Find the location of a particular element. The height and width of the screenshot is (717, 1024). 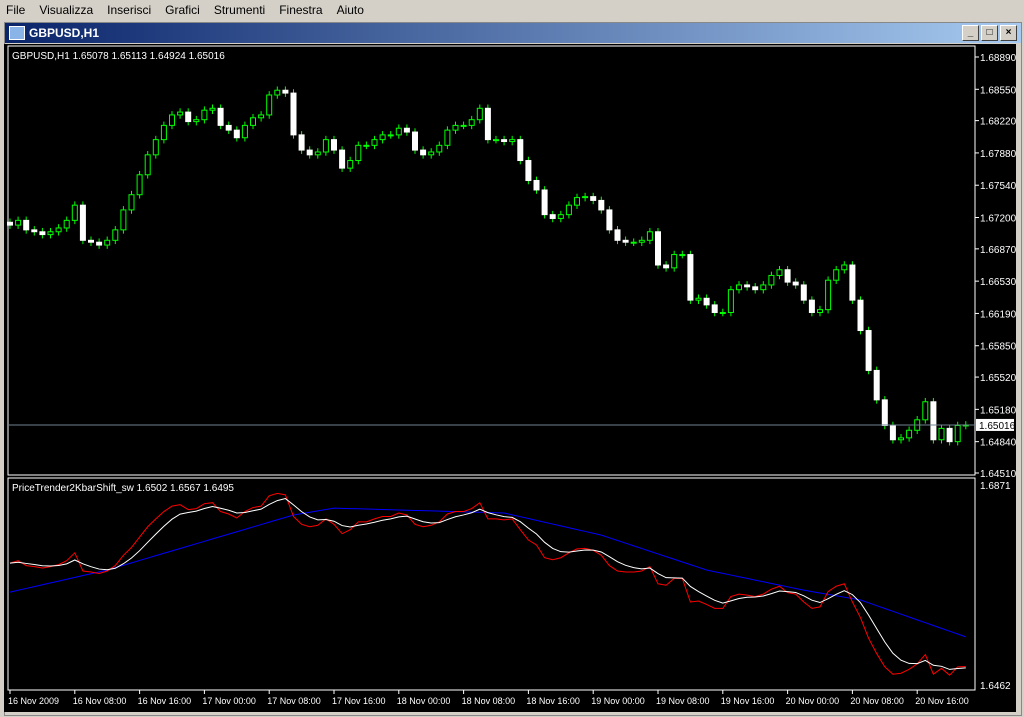

current-price-box is located at coordinates (995, 424).